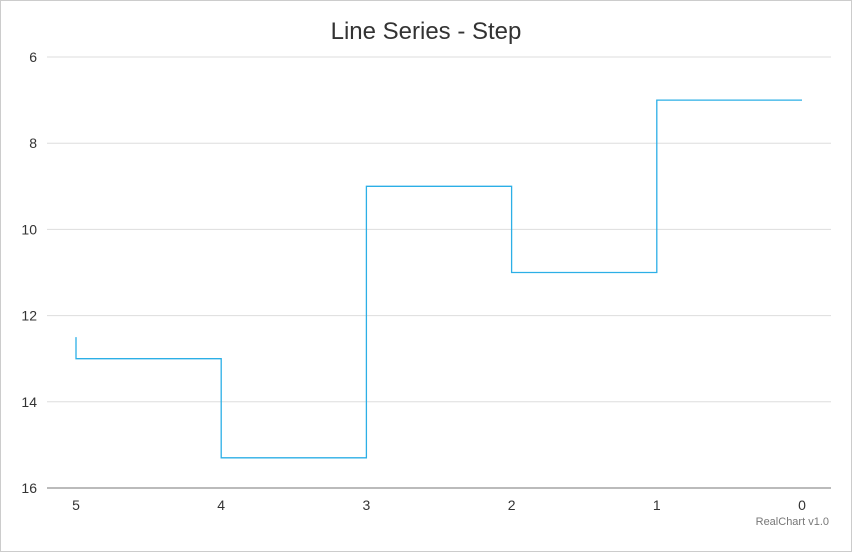  What do you see at coordinates (29, 488) in the screenshot?
I see `y-tick-label: 16` at bounding box center [29, 488].